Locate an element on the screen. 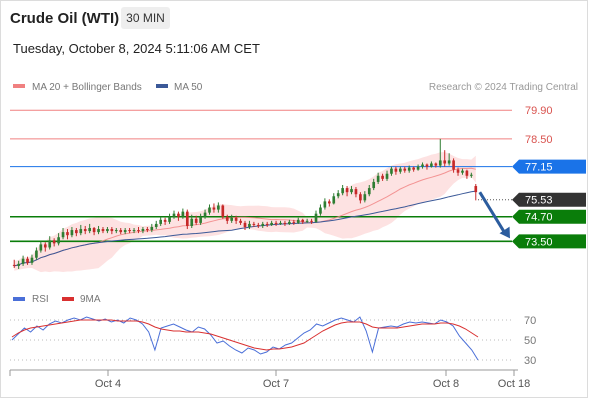  price-tag-text: 74.70 is located at coordinates (539, 218).